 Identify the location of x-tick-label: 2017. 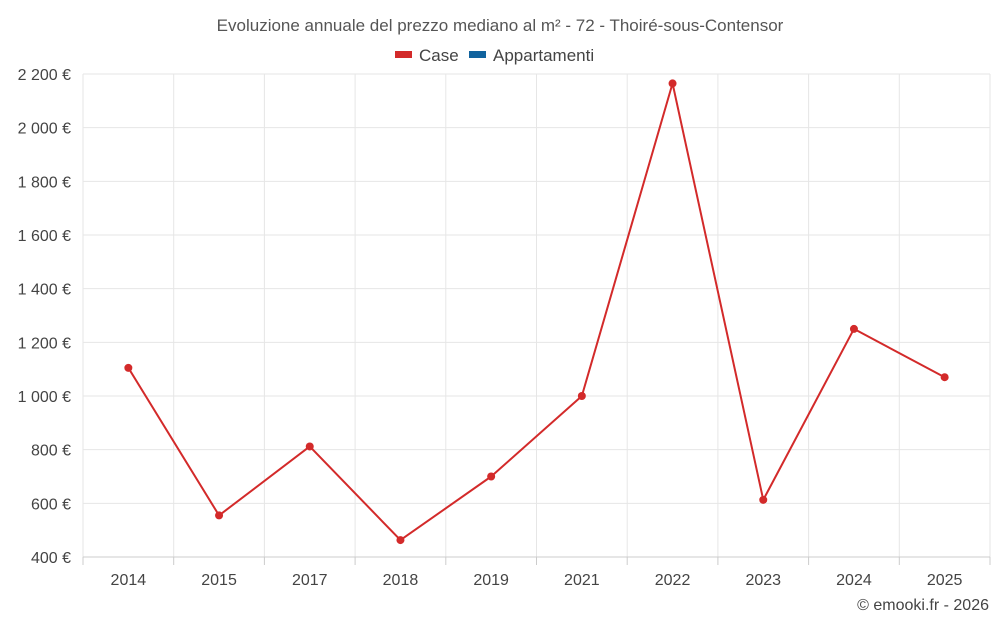
(310, 580).